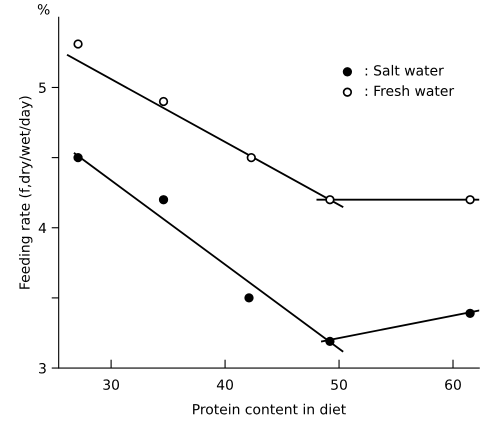 The width and height of the screenshot is (489, 433). I want to click on x-tick-label: 50, so click(339, 384).